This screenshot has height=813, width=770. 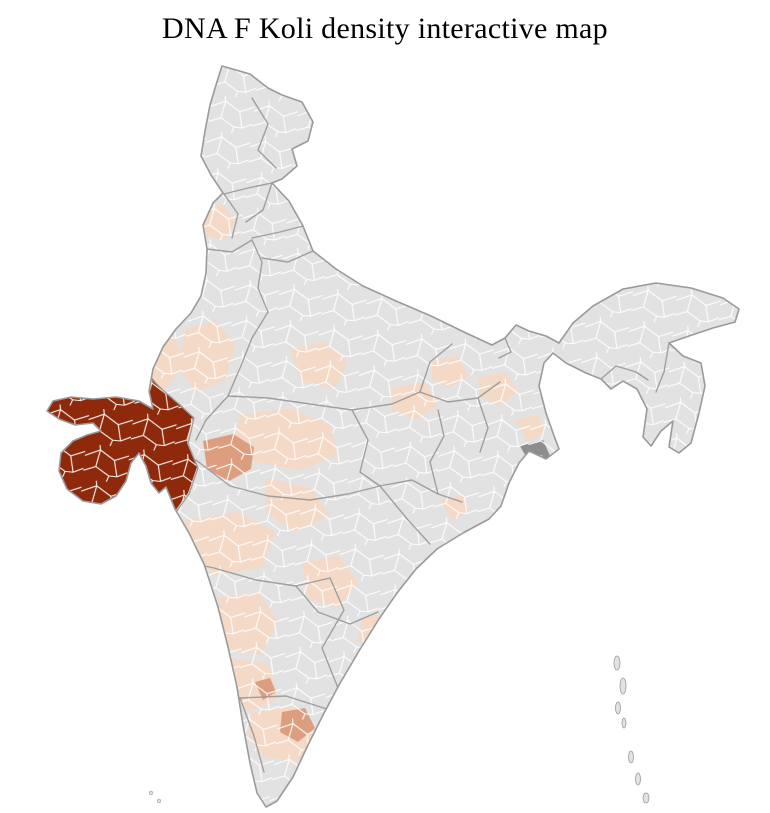 I want to click on andaman-nicobar-islands, so click(x=631, y=729).